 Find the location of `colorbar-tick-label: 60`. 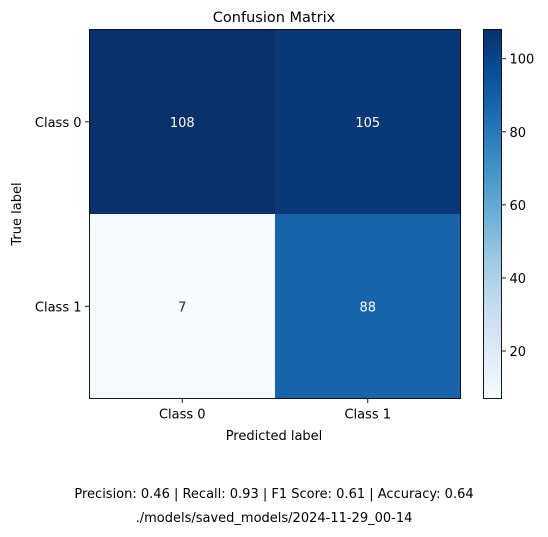

colorbar-tick-label: 60 is located at coordinates (518, 206).